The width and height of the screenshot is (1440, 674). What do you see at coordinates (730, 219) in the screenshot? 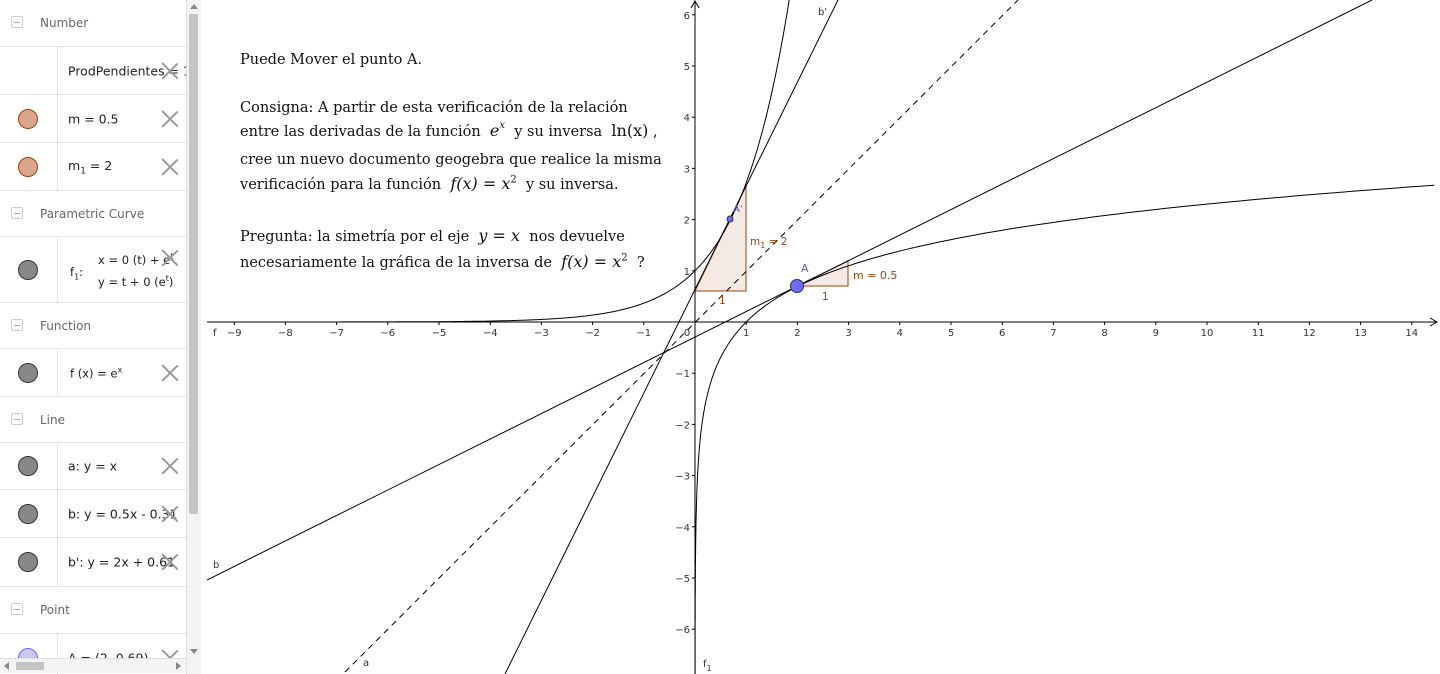
I see `point-Aprime` at bounding box center [730, 219].